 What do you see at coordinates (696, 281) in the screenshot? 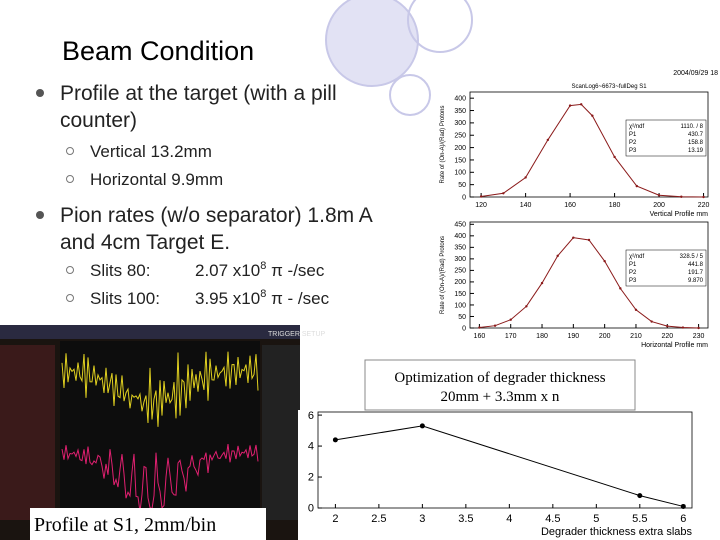
I see `fit-value: 9.870` at bounding box center [696, 281].